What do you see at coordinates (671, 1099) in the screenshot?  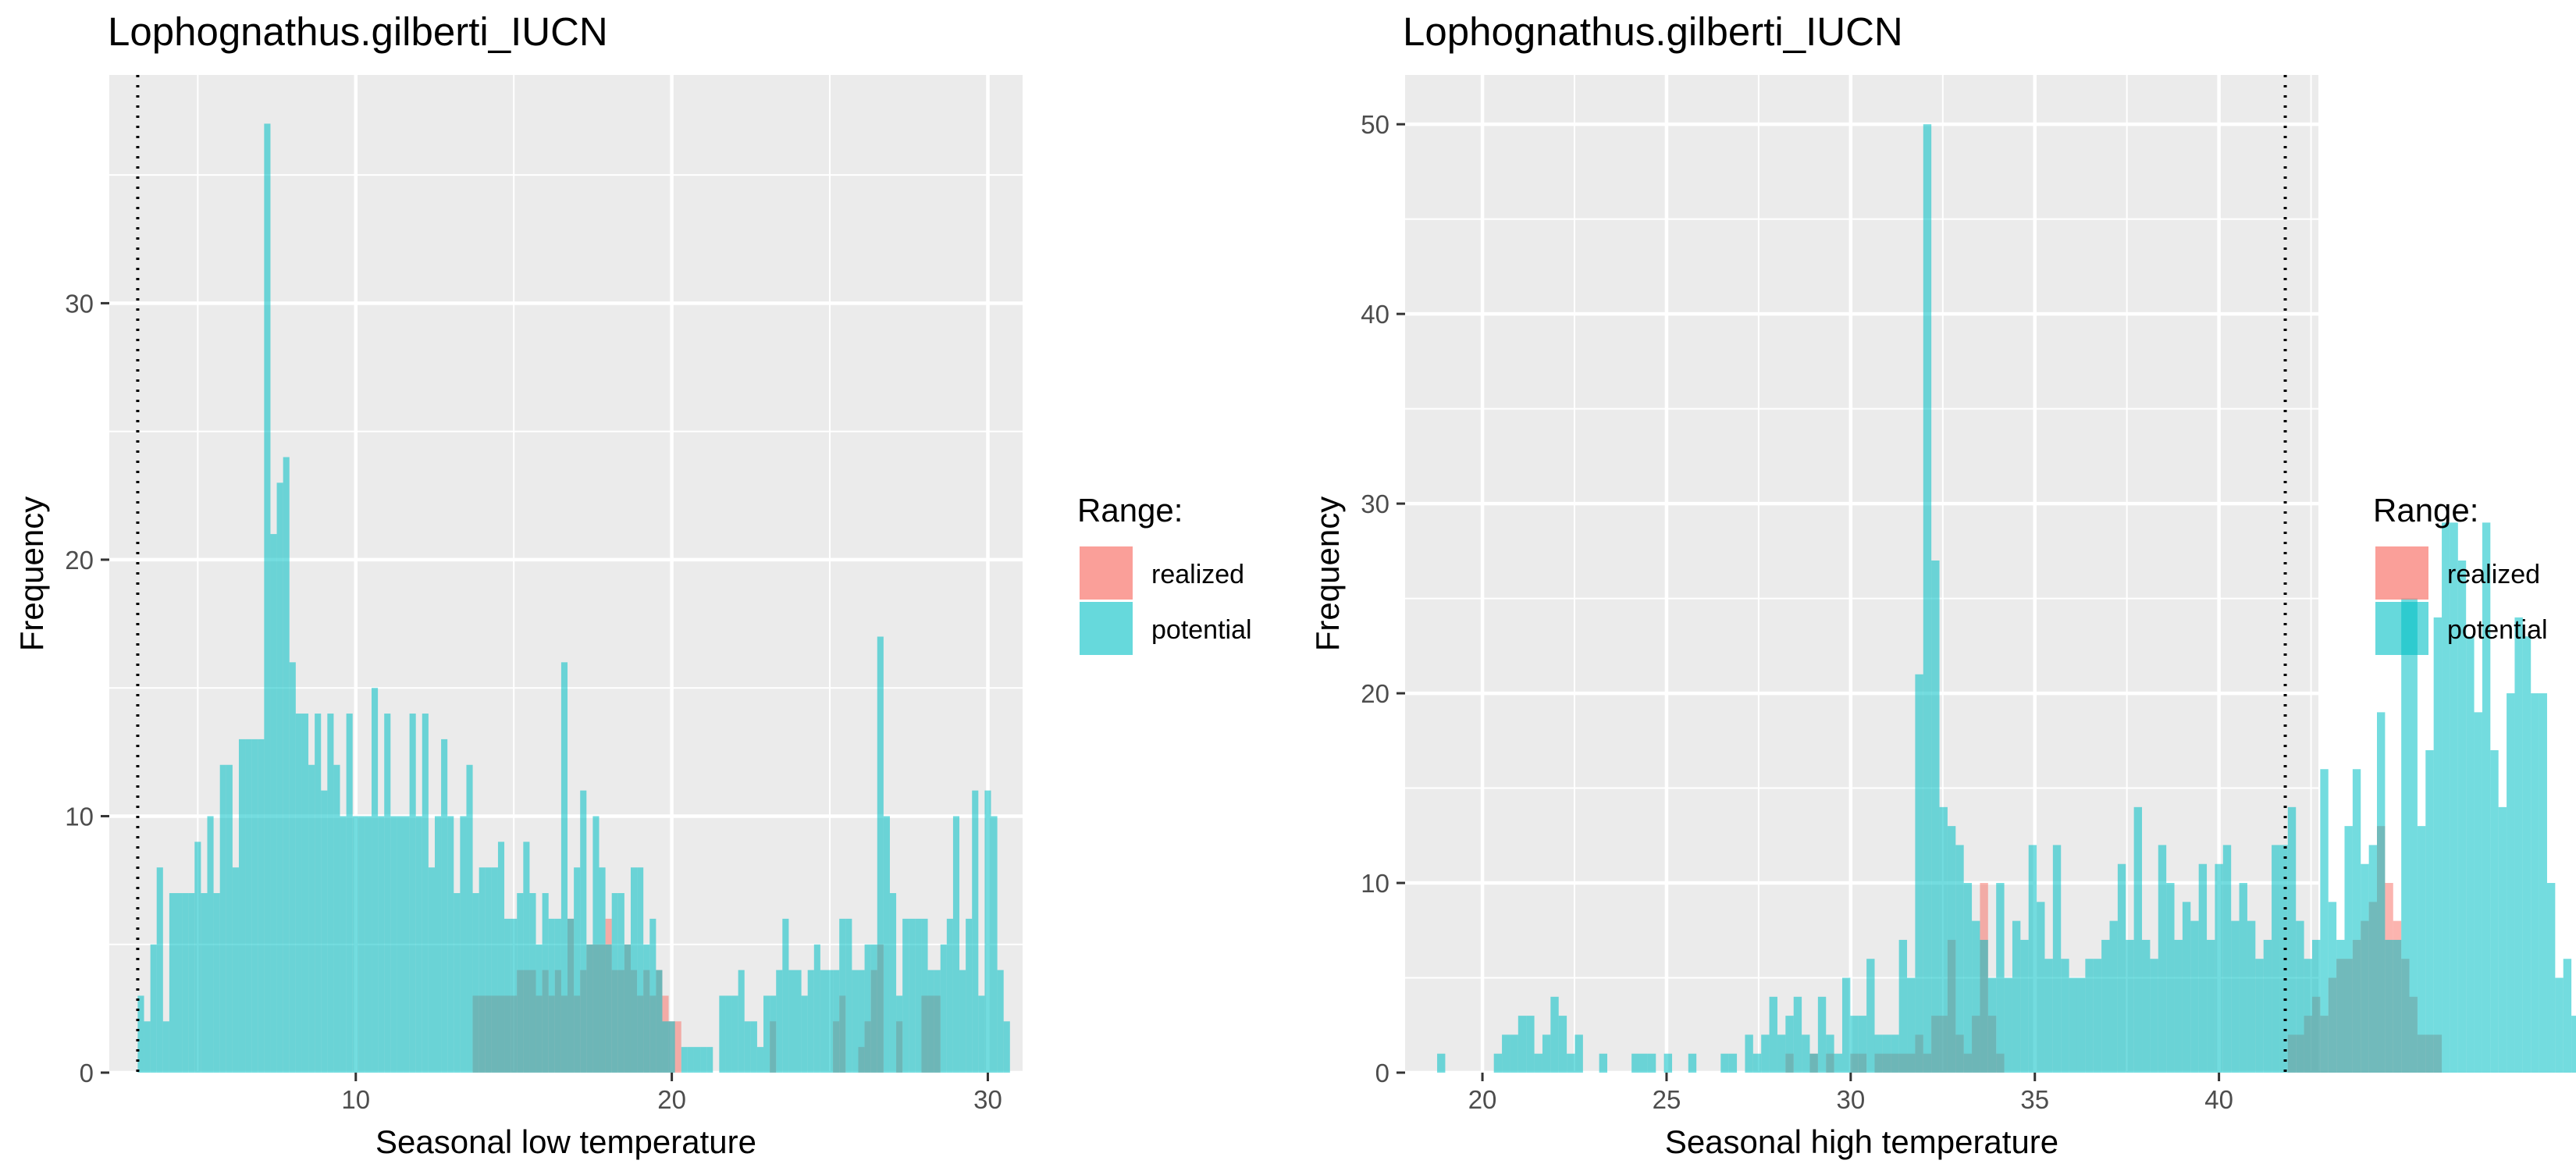 I see `x-tick-label: 20` at bounding box center [671, 1099].